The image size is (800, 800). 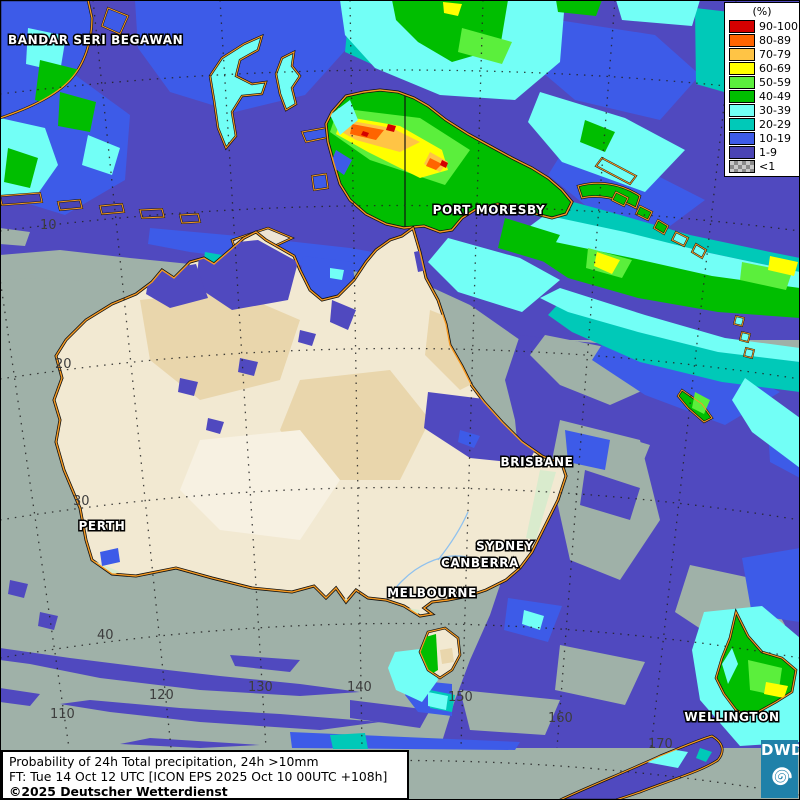 What do you see at coordinates (147, 222) in the screenshot?
I see `landmass-sunda-islands` at bounding box center [147, 222].